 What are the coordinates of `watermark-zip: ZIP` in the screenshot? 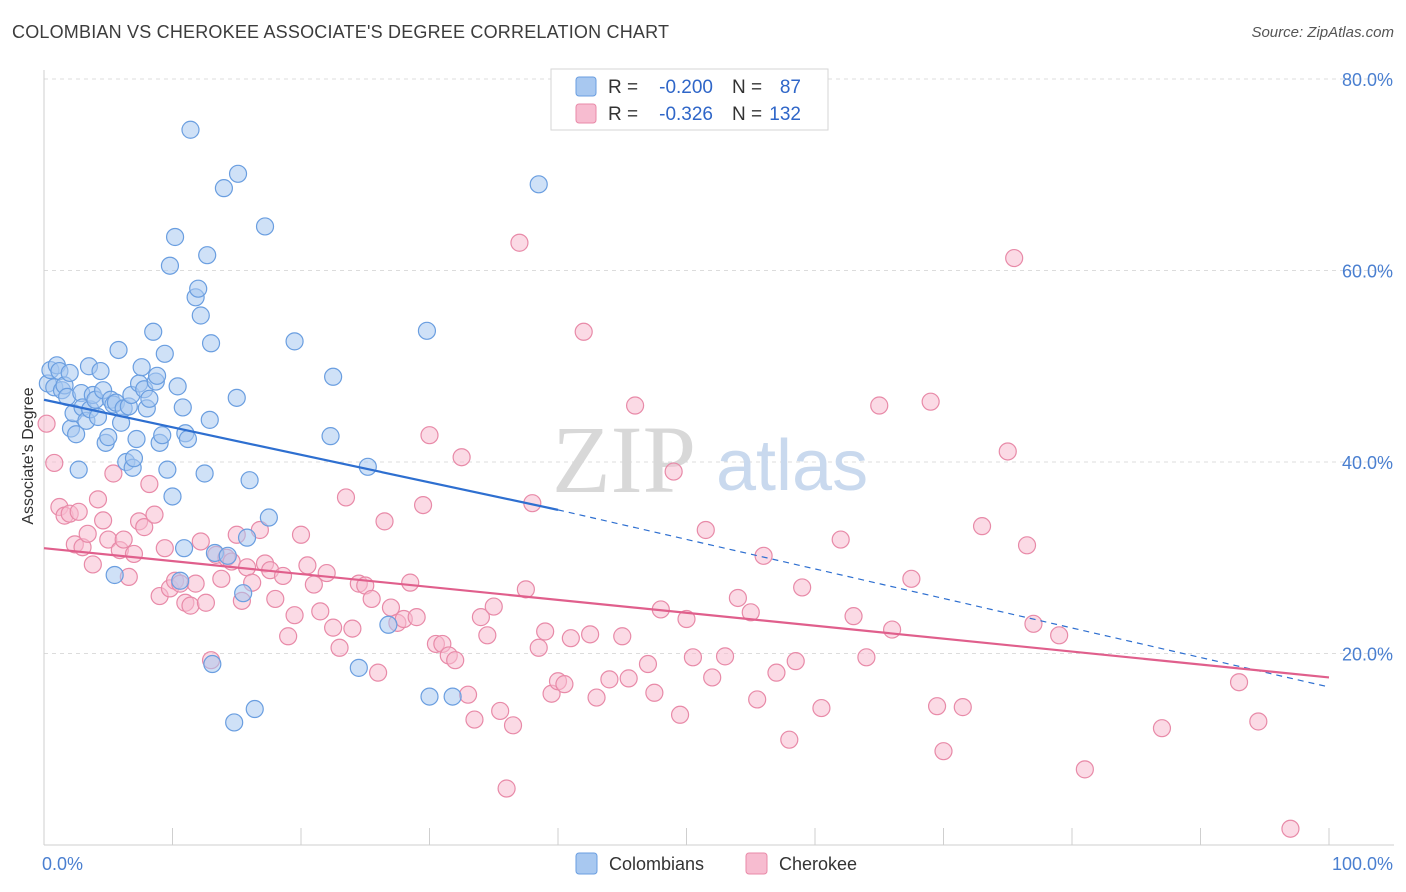 It's located at (624, 459).